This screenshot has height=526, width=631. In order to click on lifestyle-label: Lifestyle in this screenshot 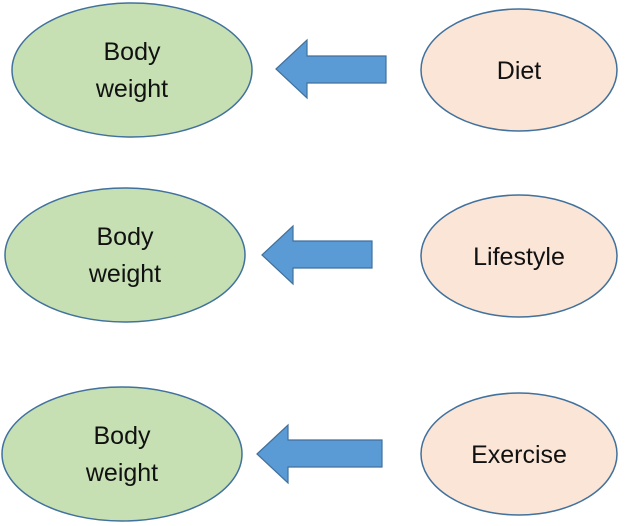, I will do `click(519, 257)`.